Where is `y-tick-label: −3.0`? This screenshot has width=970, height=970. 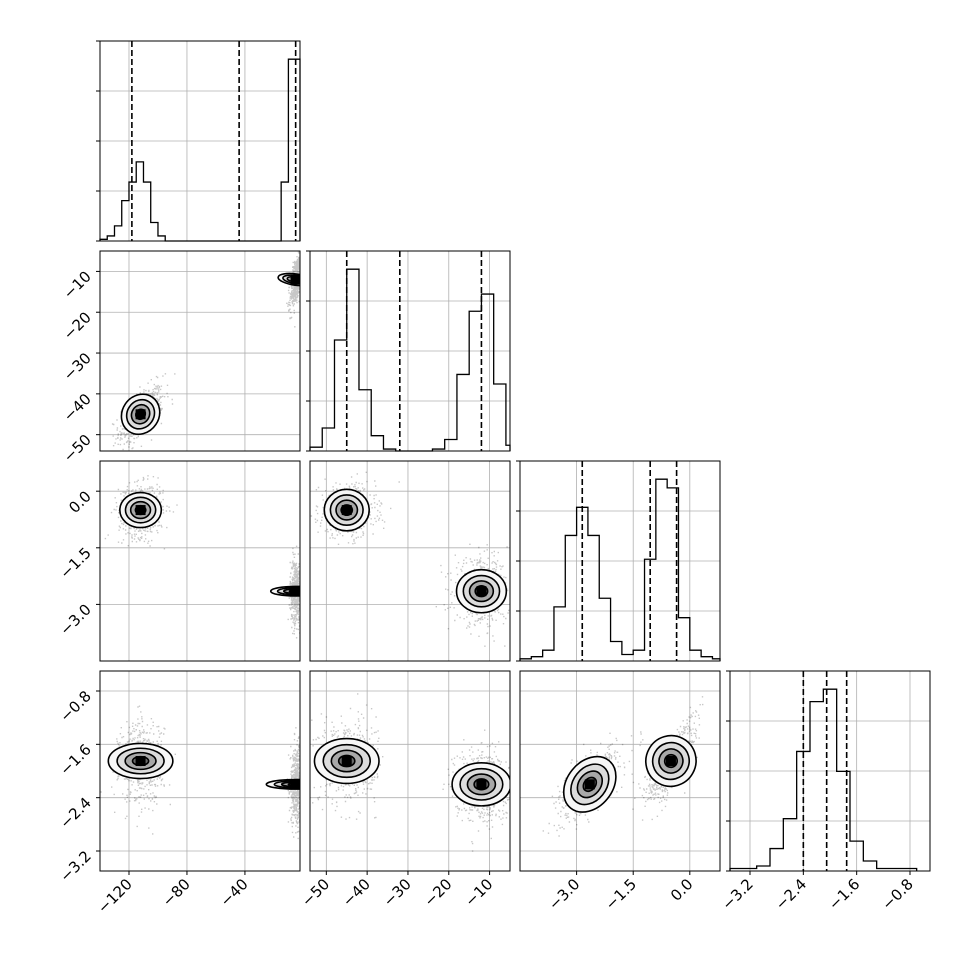
y-tick-label: −3.0 is located at coordinates (75, 619).